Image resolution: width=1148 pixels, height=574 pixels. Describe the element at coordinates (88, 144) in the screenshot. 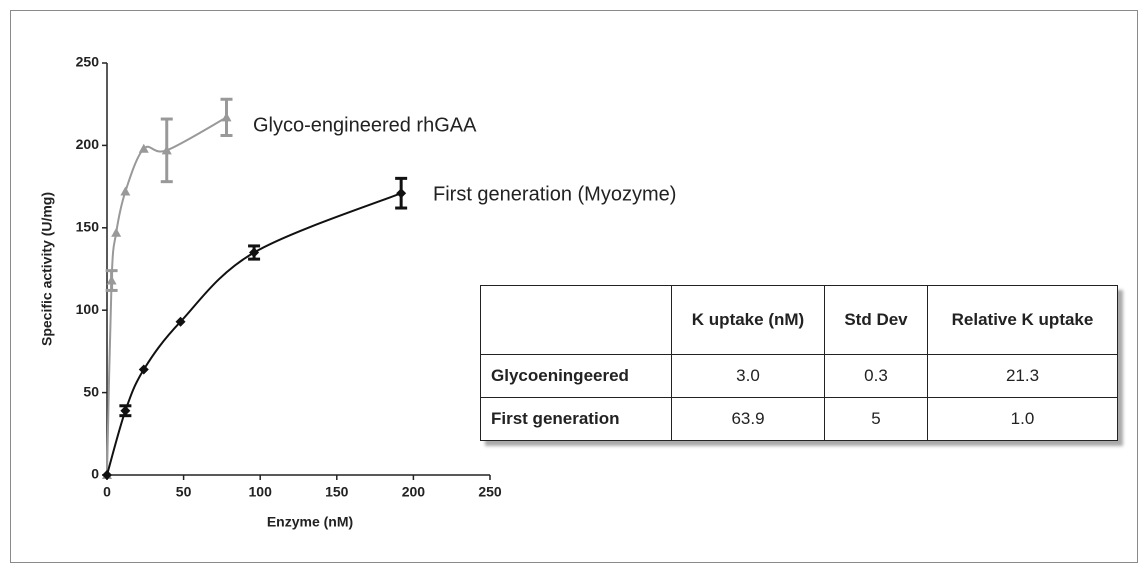

I see `y-tick-label: 200` at that location.